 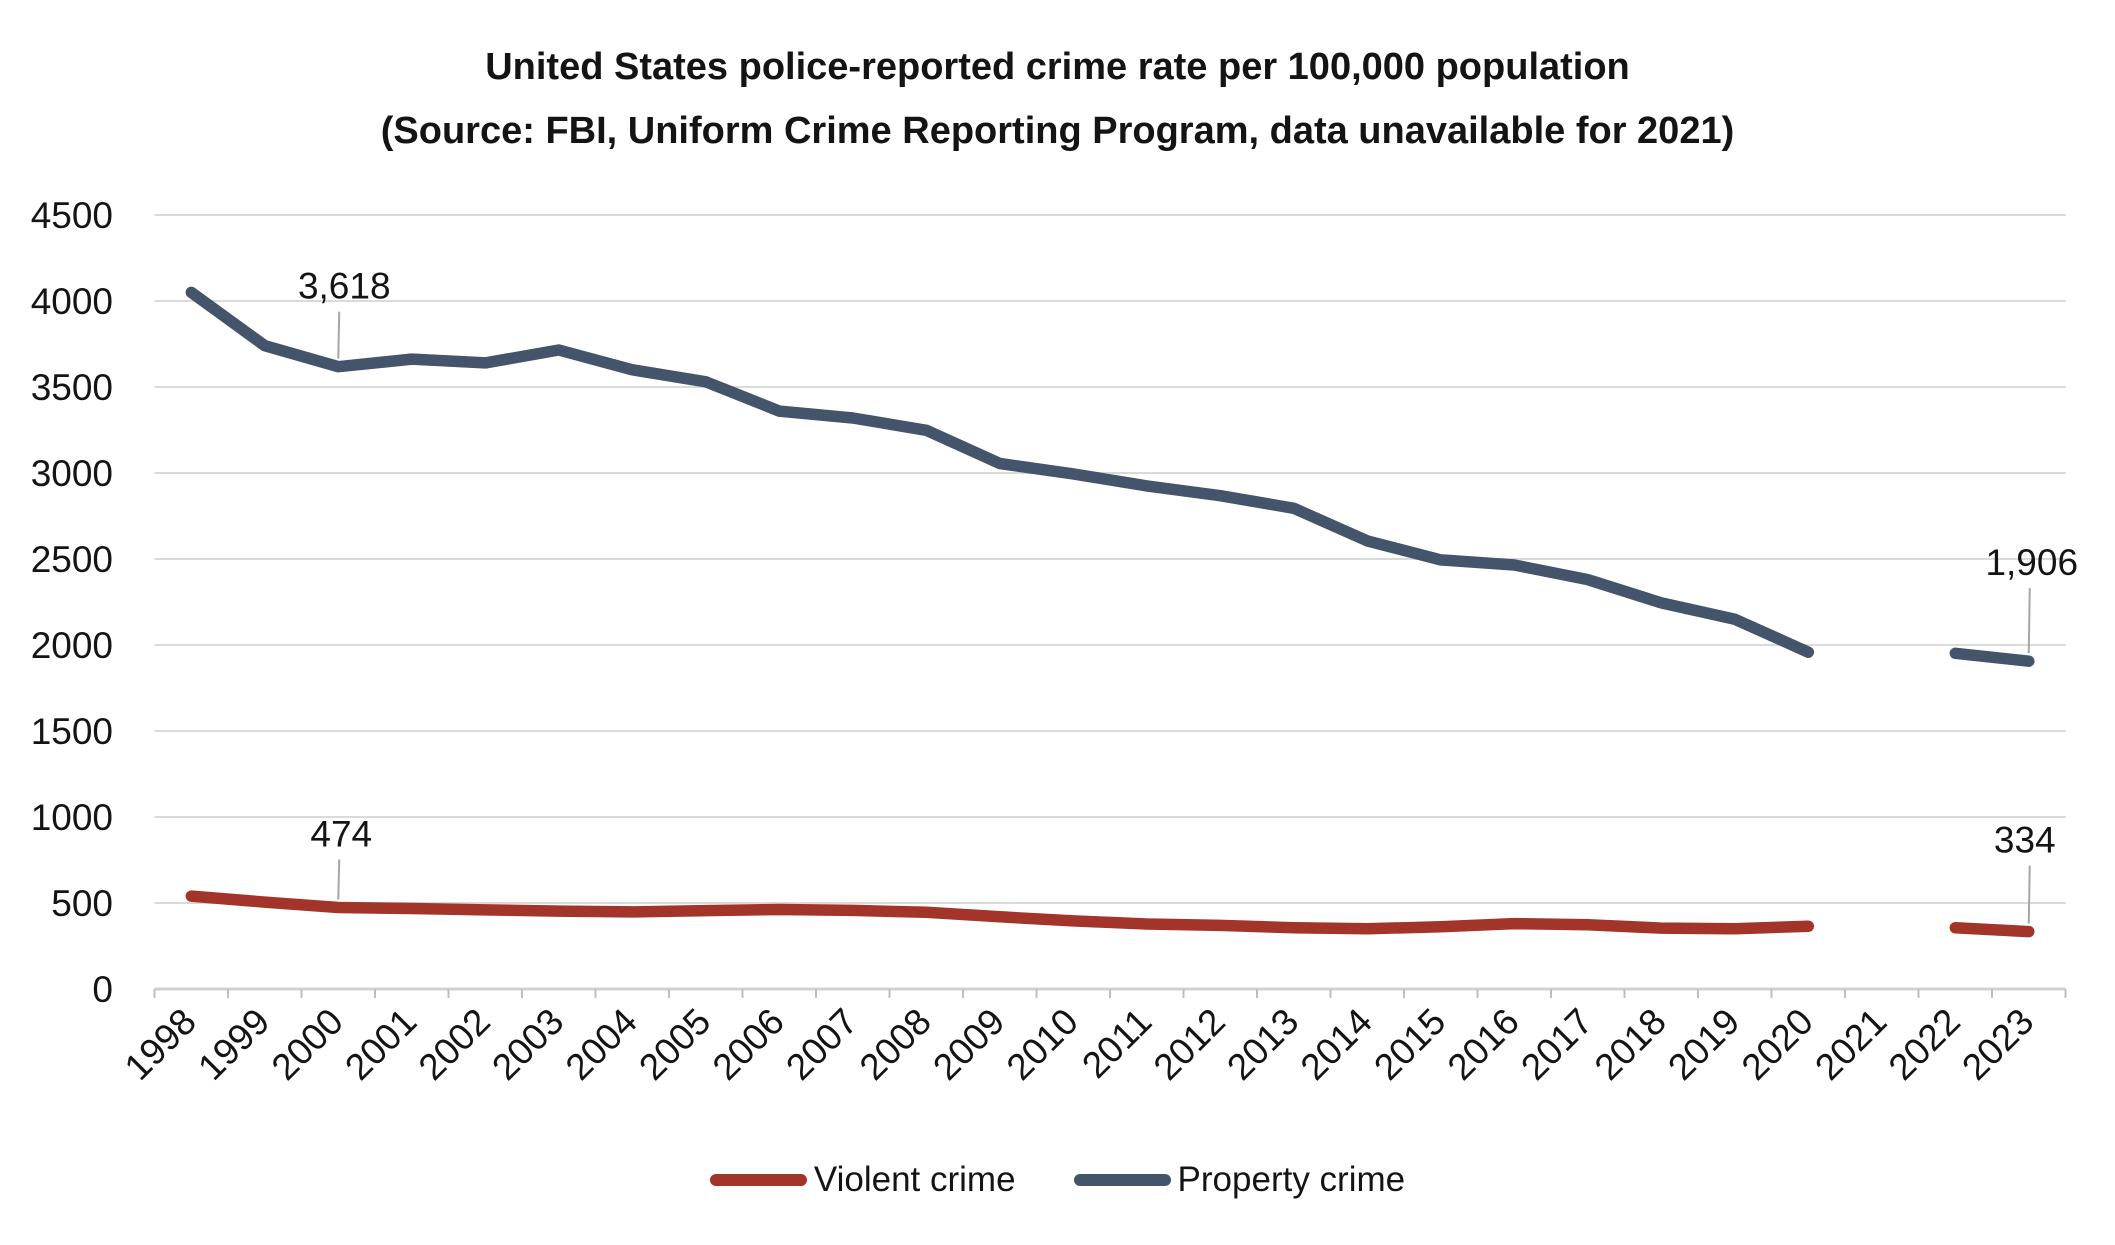 What do you see at coordinates (2025, 840) in the screenshot?
I see `annotation-label-2023-334: 334` at bounding box center [2025, 840].